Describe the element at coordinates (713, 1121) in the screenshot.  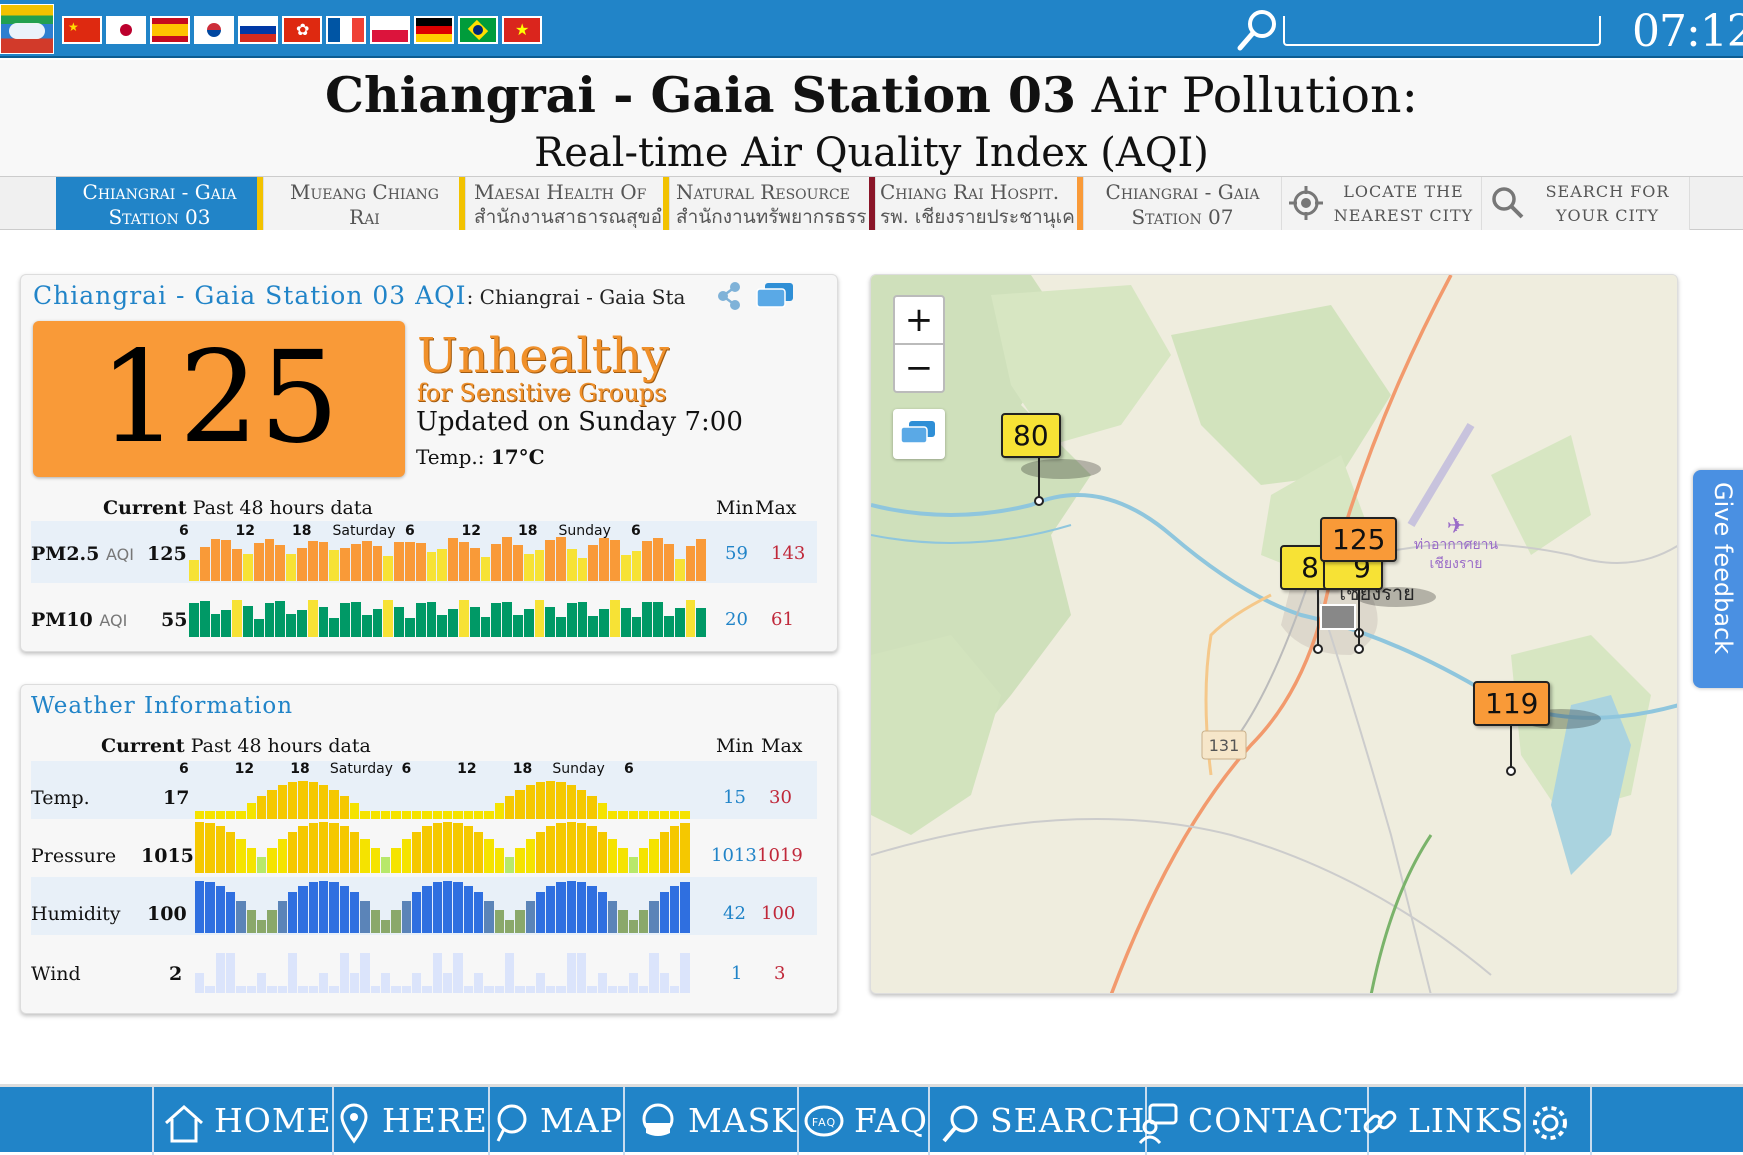
I see `nav-mask: MASK` at that location.